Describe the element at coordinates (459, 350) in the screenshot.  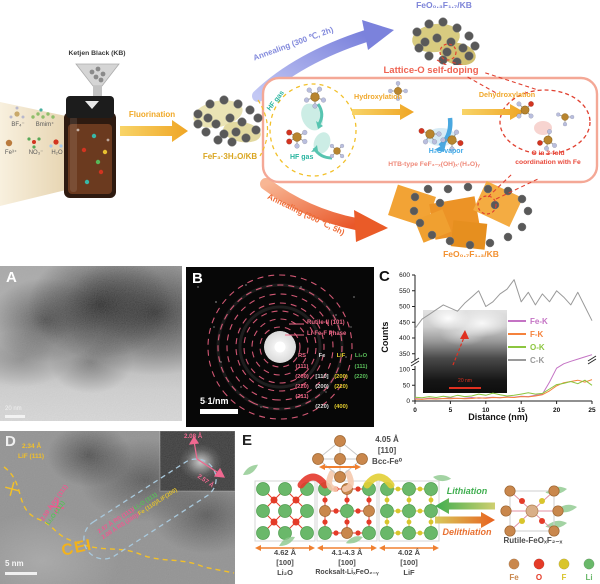
I see `inset-scan-line` at that location.